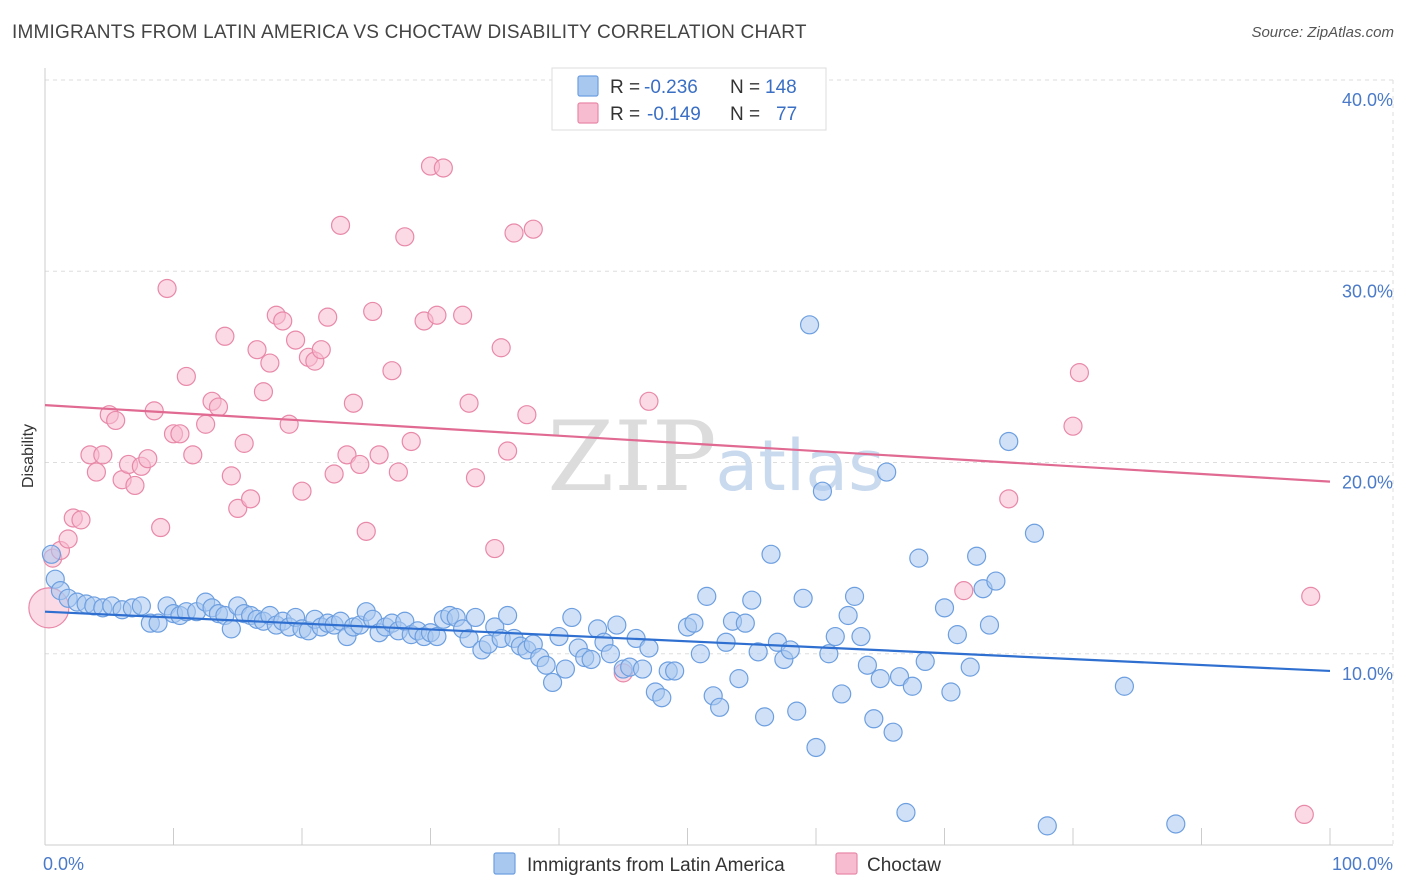 This screenshot has height=892, width=1406. What do you see at coordinates (687, 641) in the screenshot?
I see `trendline-latin-america` at bounding box center [687, 641].